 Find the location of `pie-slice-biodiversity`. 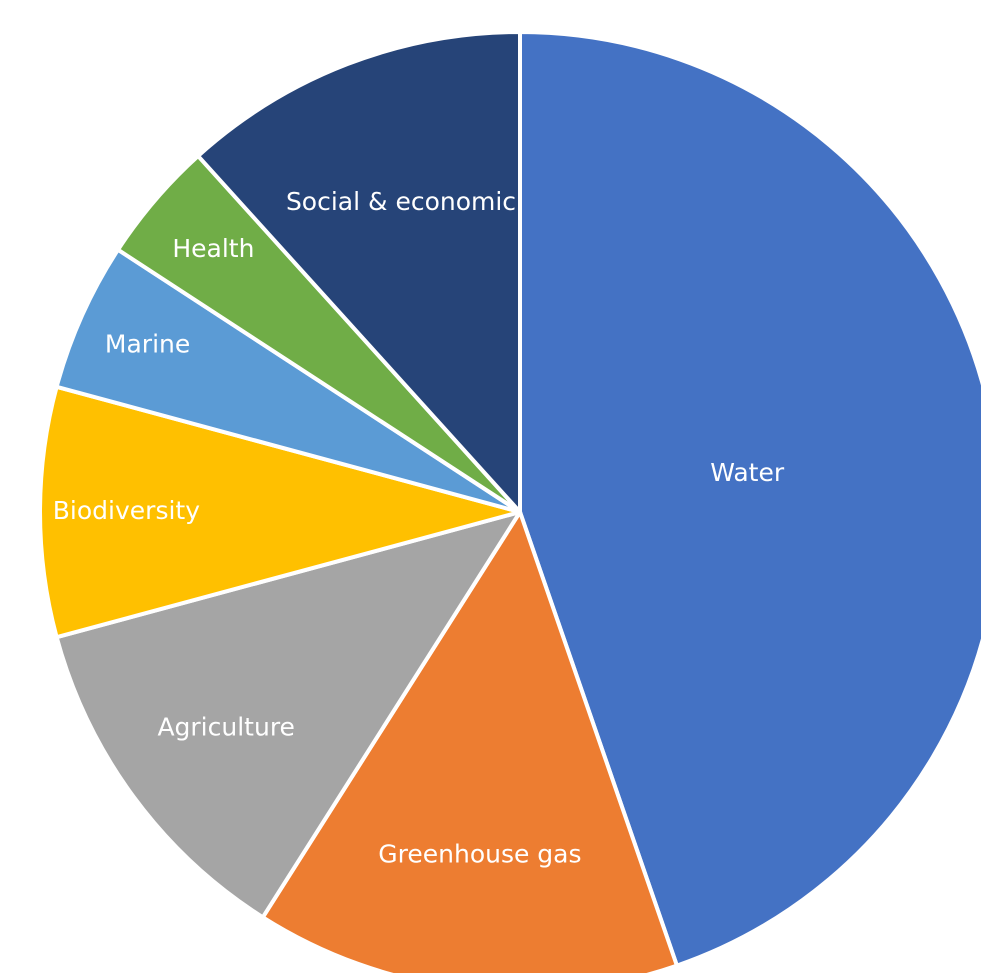

pie-slice-biodiversity is located at coordinates (280, 512).